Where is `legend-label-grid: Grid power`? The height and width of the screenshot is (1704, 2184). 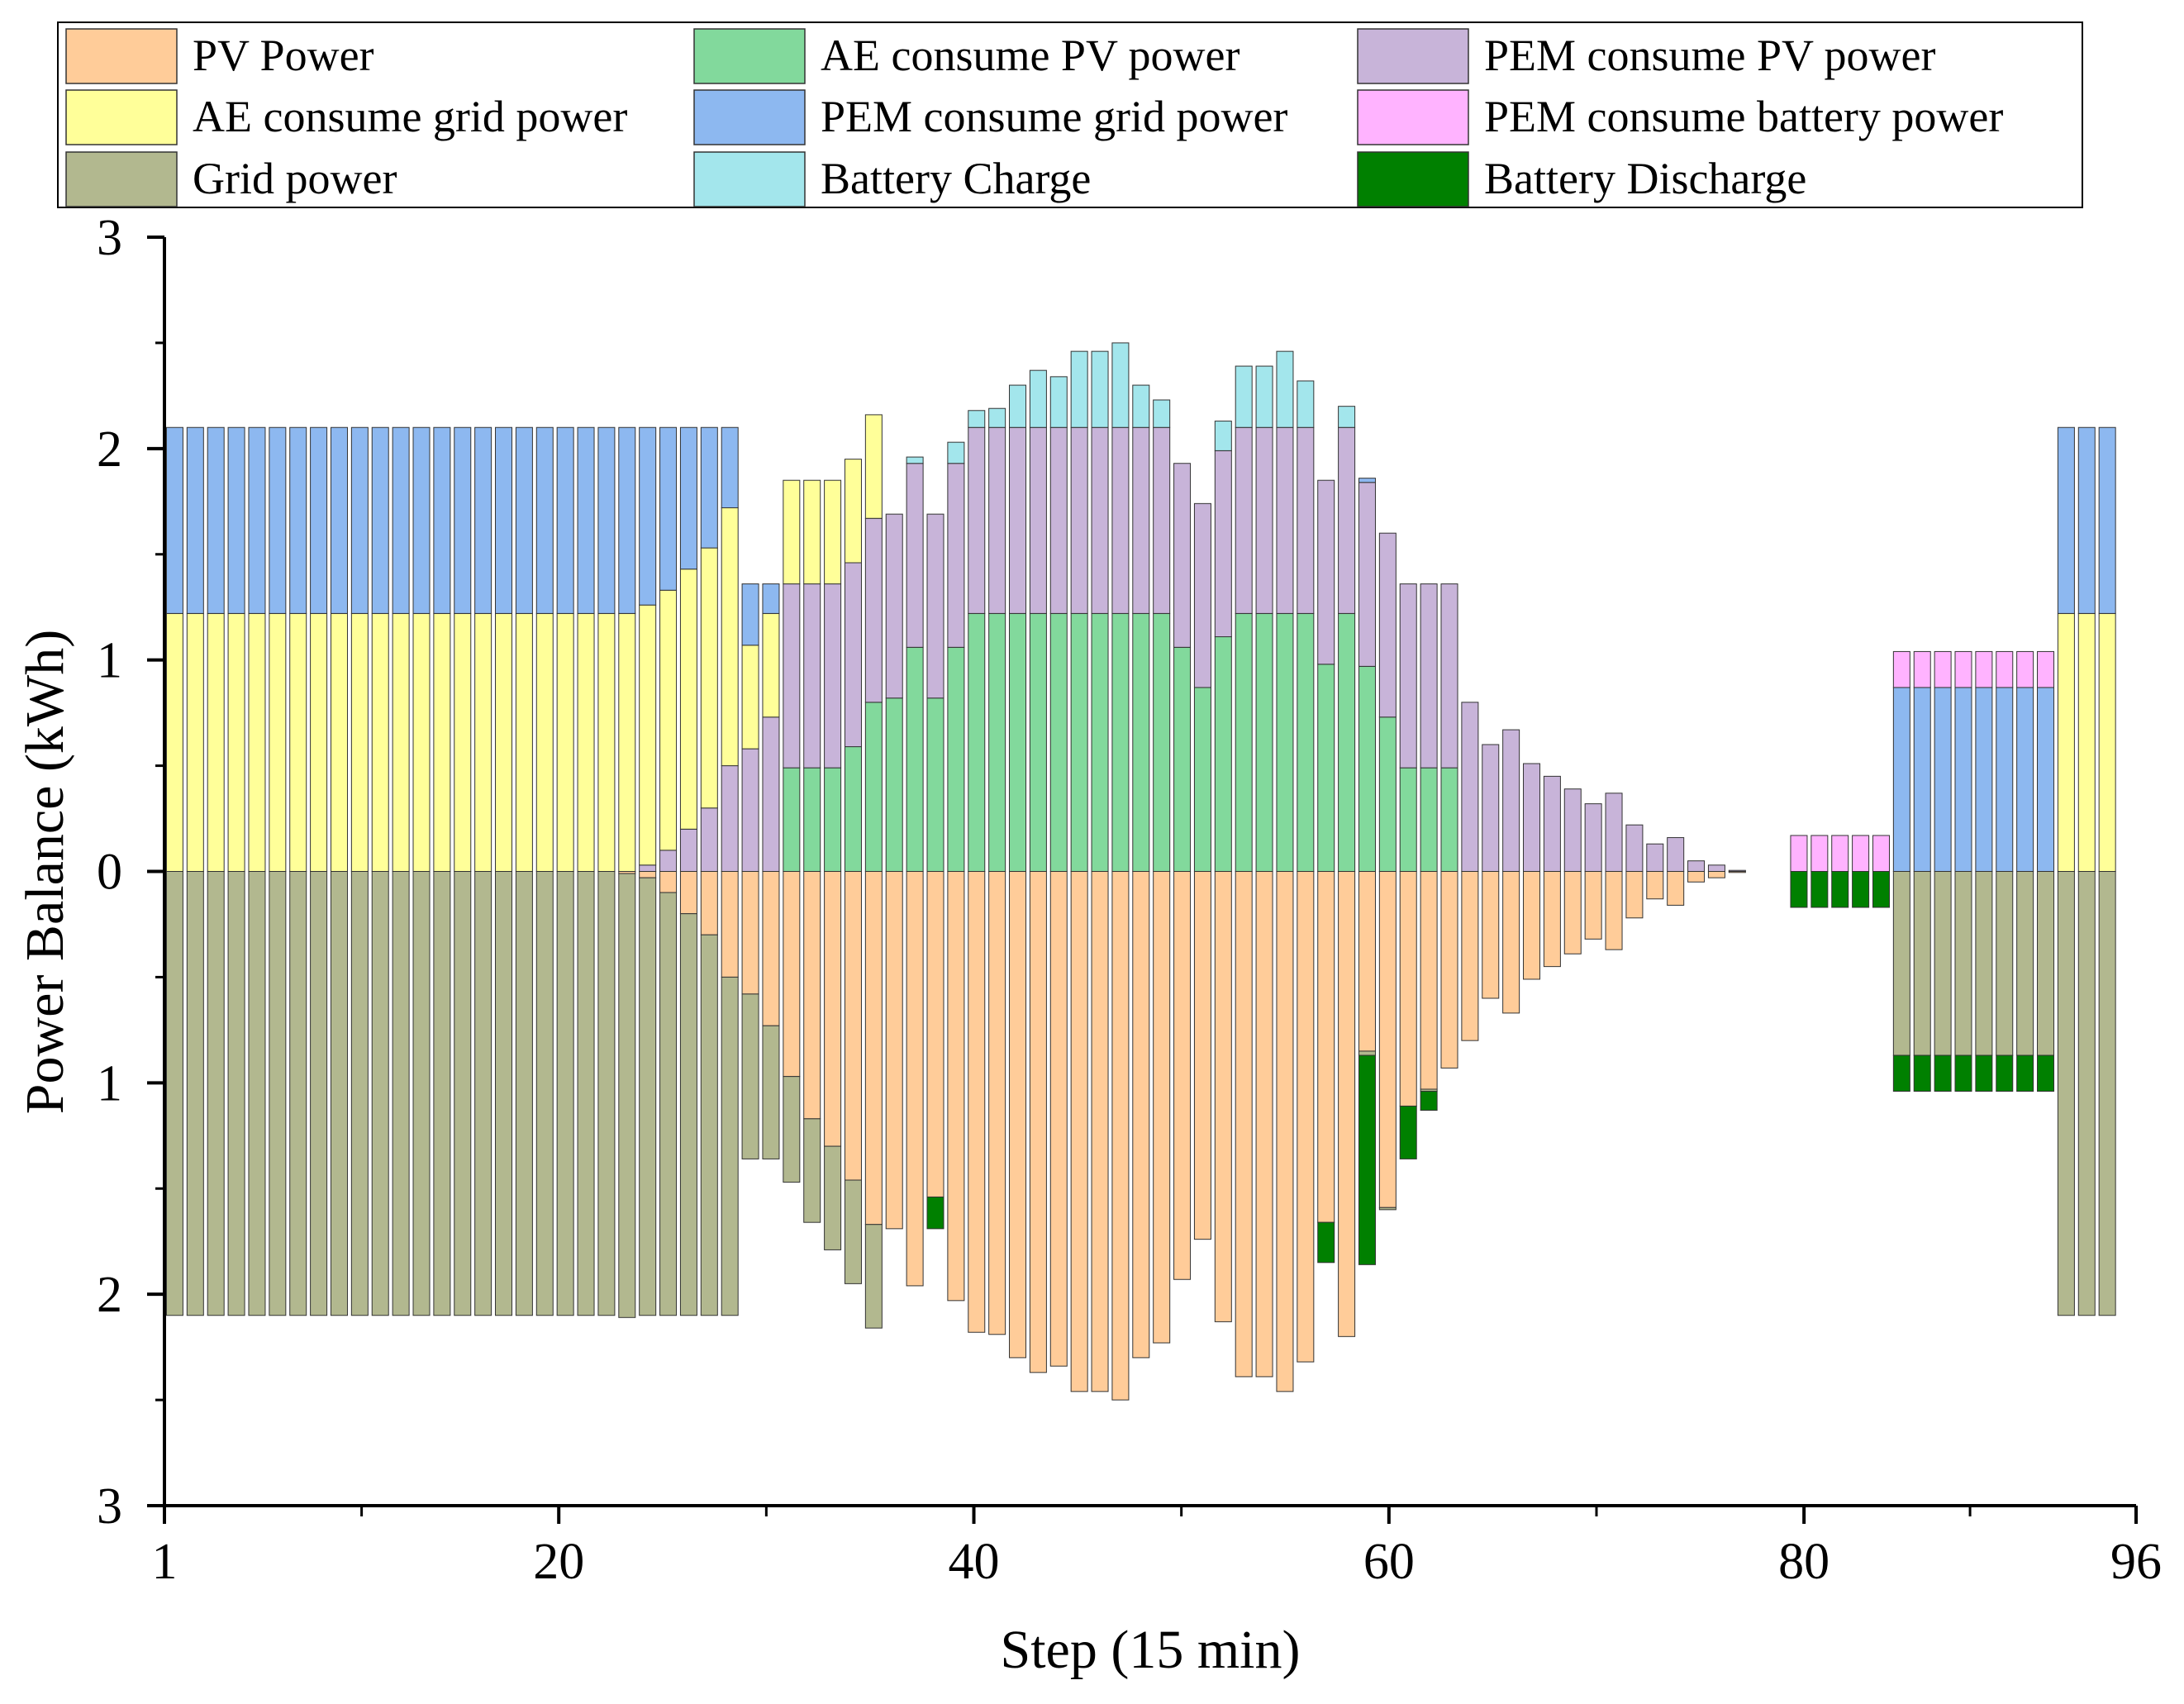 legend-label-grid: Grid power is located at coordinates (295, 178).